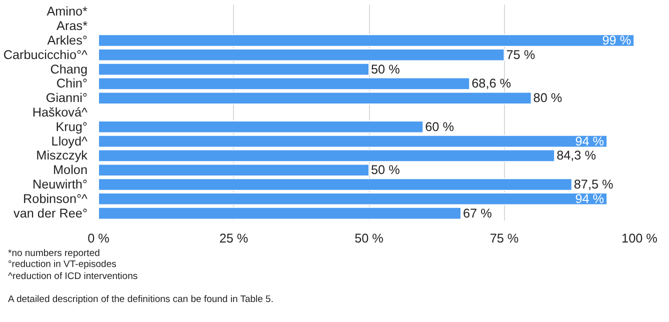  What do you see at coordinates (62, 264) in the screenshot?
I see `text: °reduction in VT-episodes` at bounding box center [62, 264].